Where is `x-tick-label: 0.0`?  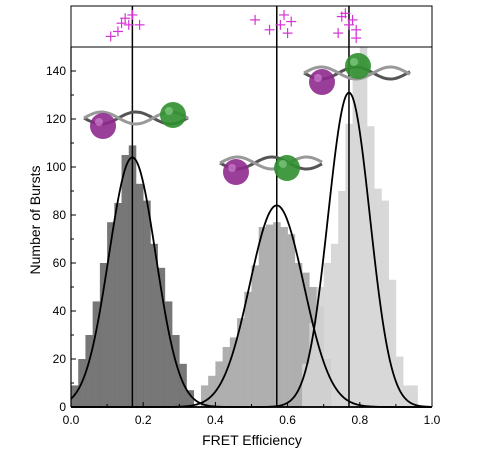
x-tick-label: 0.0 is located at coordinates (71, 420).